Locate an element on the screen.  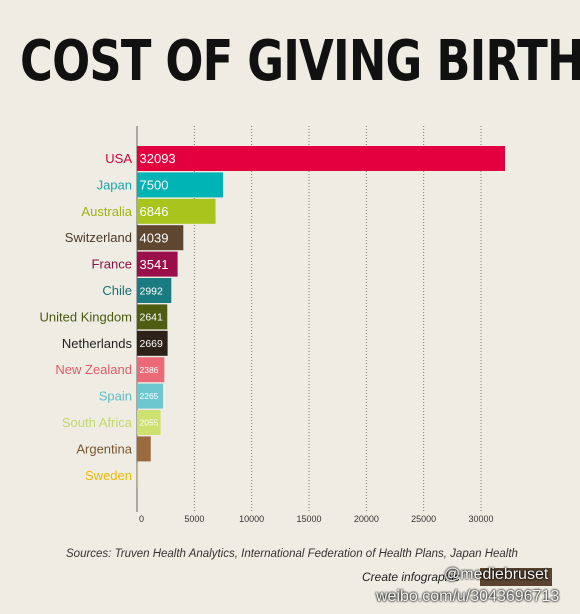
value-label: 32093 is located at coordinates (158, 158).